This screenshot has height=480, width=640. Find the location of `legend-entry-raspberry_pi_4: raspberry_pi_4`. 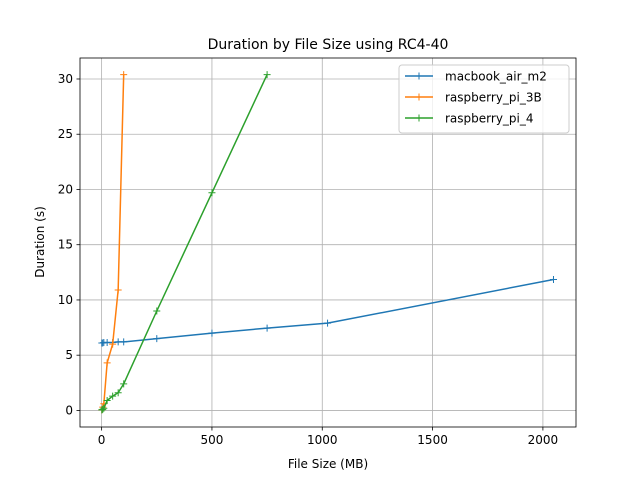

legend-entry-raspberry_pi_4: raspberry_pi_4 is located at coordinates (469, 119).